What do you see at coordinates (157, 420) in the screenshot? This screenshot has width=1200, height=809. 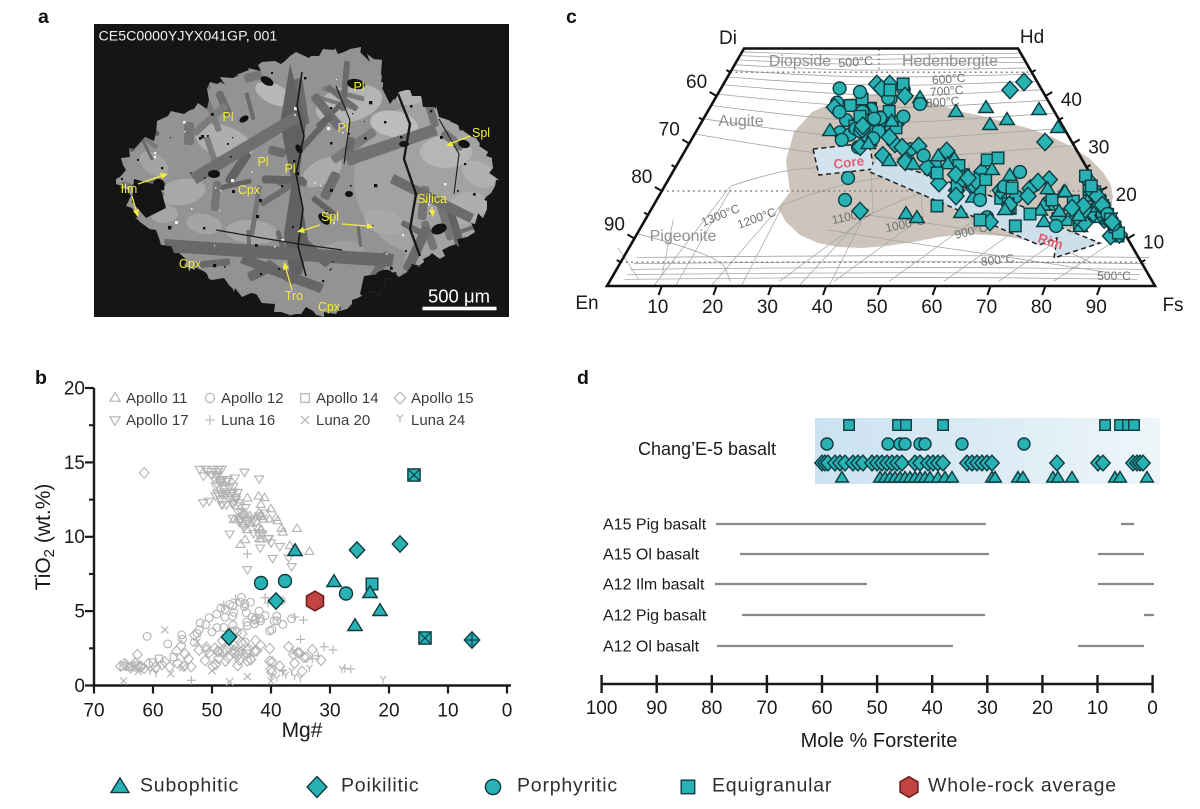 I see `svg-text: Apollo 17` at bounding box center [157, 420].